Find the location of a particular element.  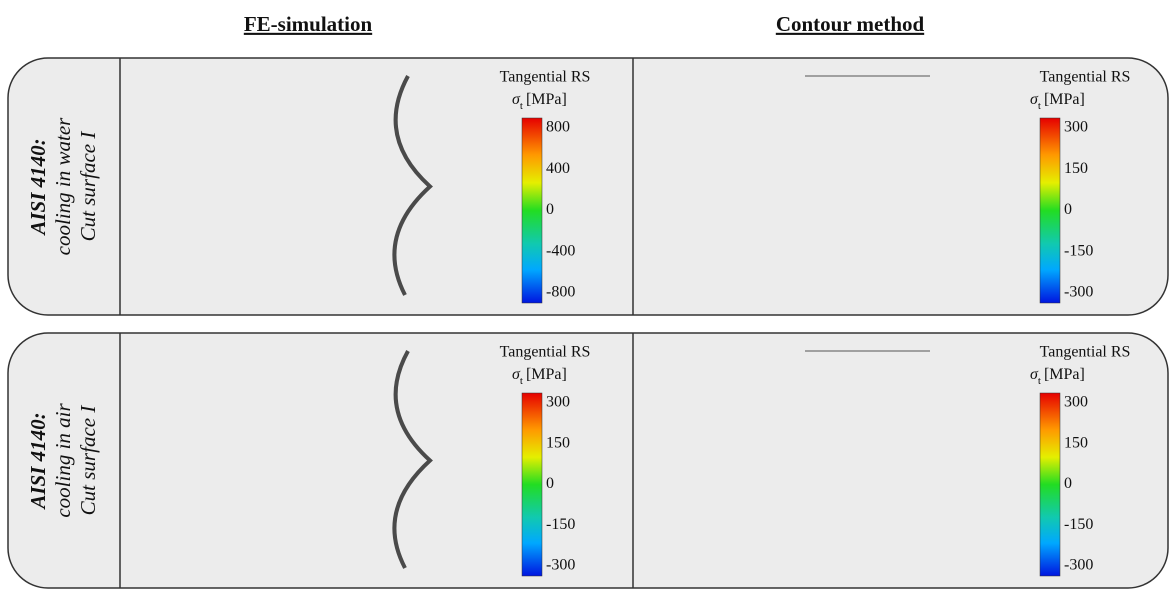

column-header: FE-simulation is located at coordinates (308, 24).